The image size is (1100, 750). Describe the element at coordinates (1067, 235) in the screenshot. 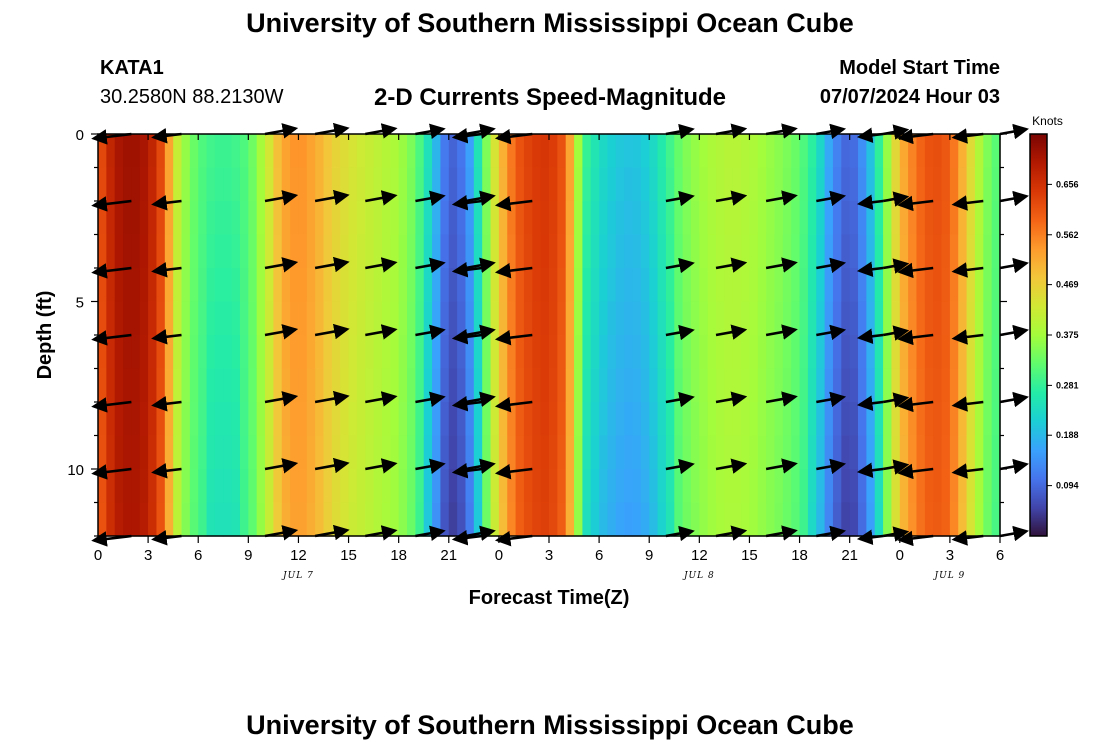

I see `colorbar-tick-label: 0.562` at that location.